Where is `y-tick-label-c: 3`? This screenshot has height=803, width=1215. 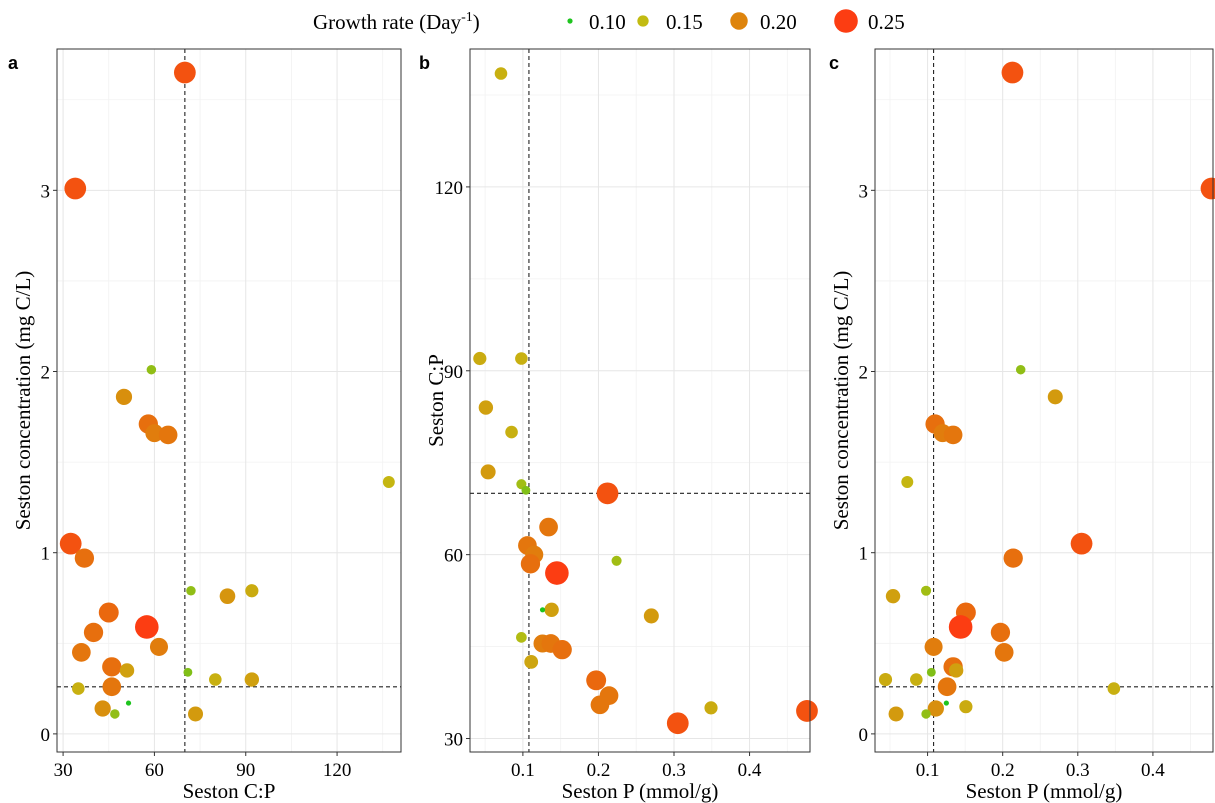 y-tick-label-c: 3 is located at coordinates (864, 191).